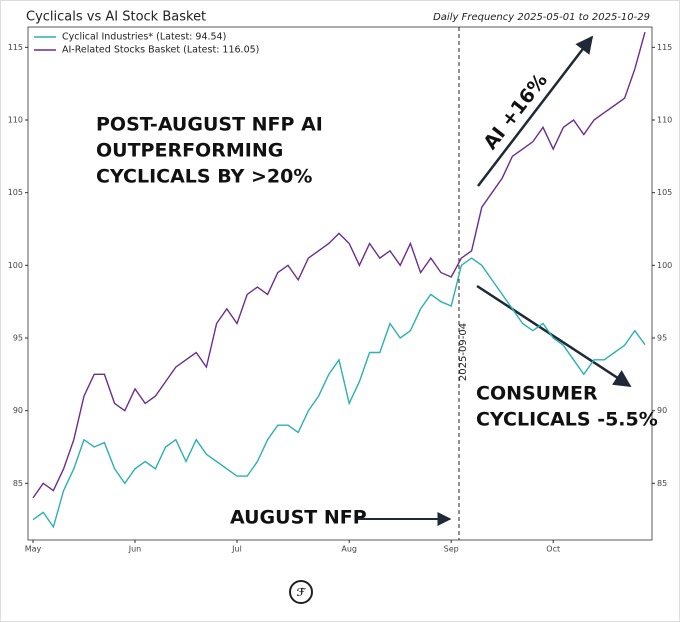 This screenshot has width=680, height=622. I want to click on logo-glyph: ℱ, so click(302, 592).